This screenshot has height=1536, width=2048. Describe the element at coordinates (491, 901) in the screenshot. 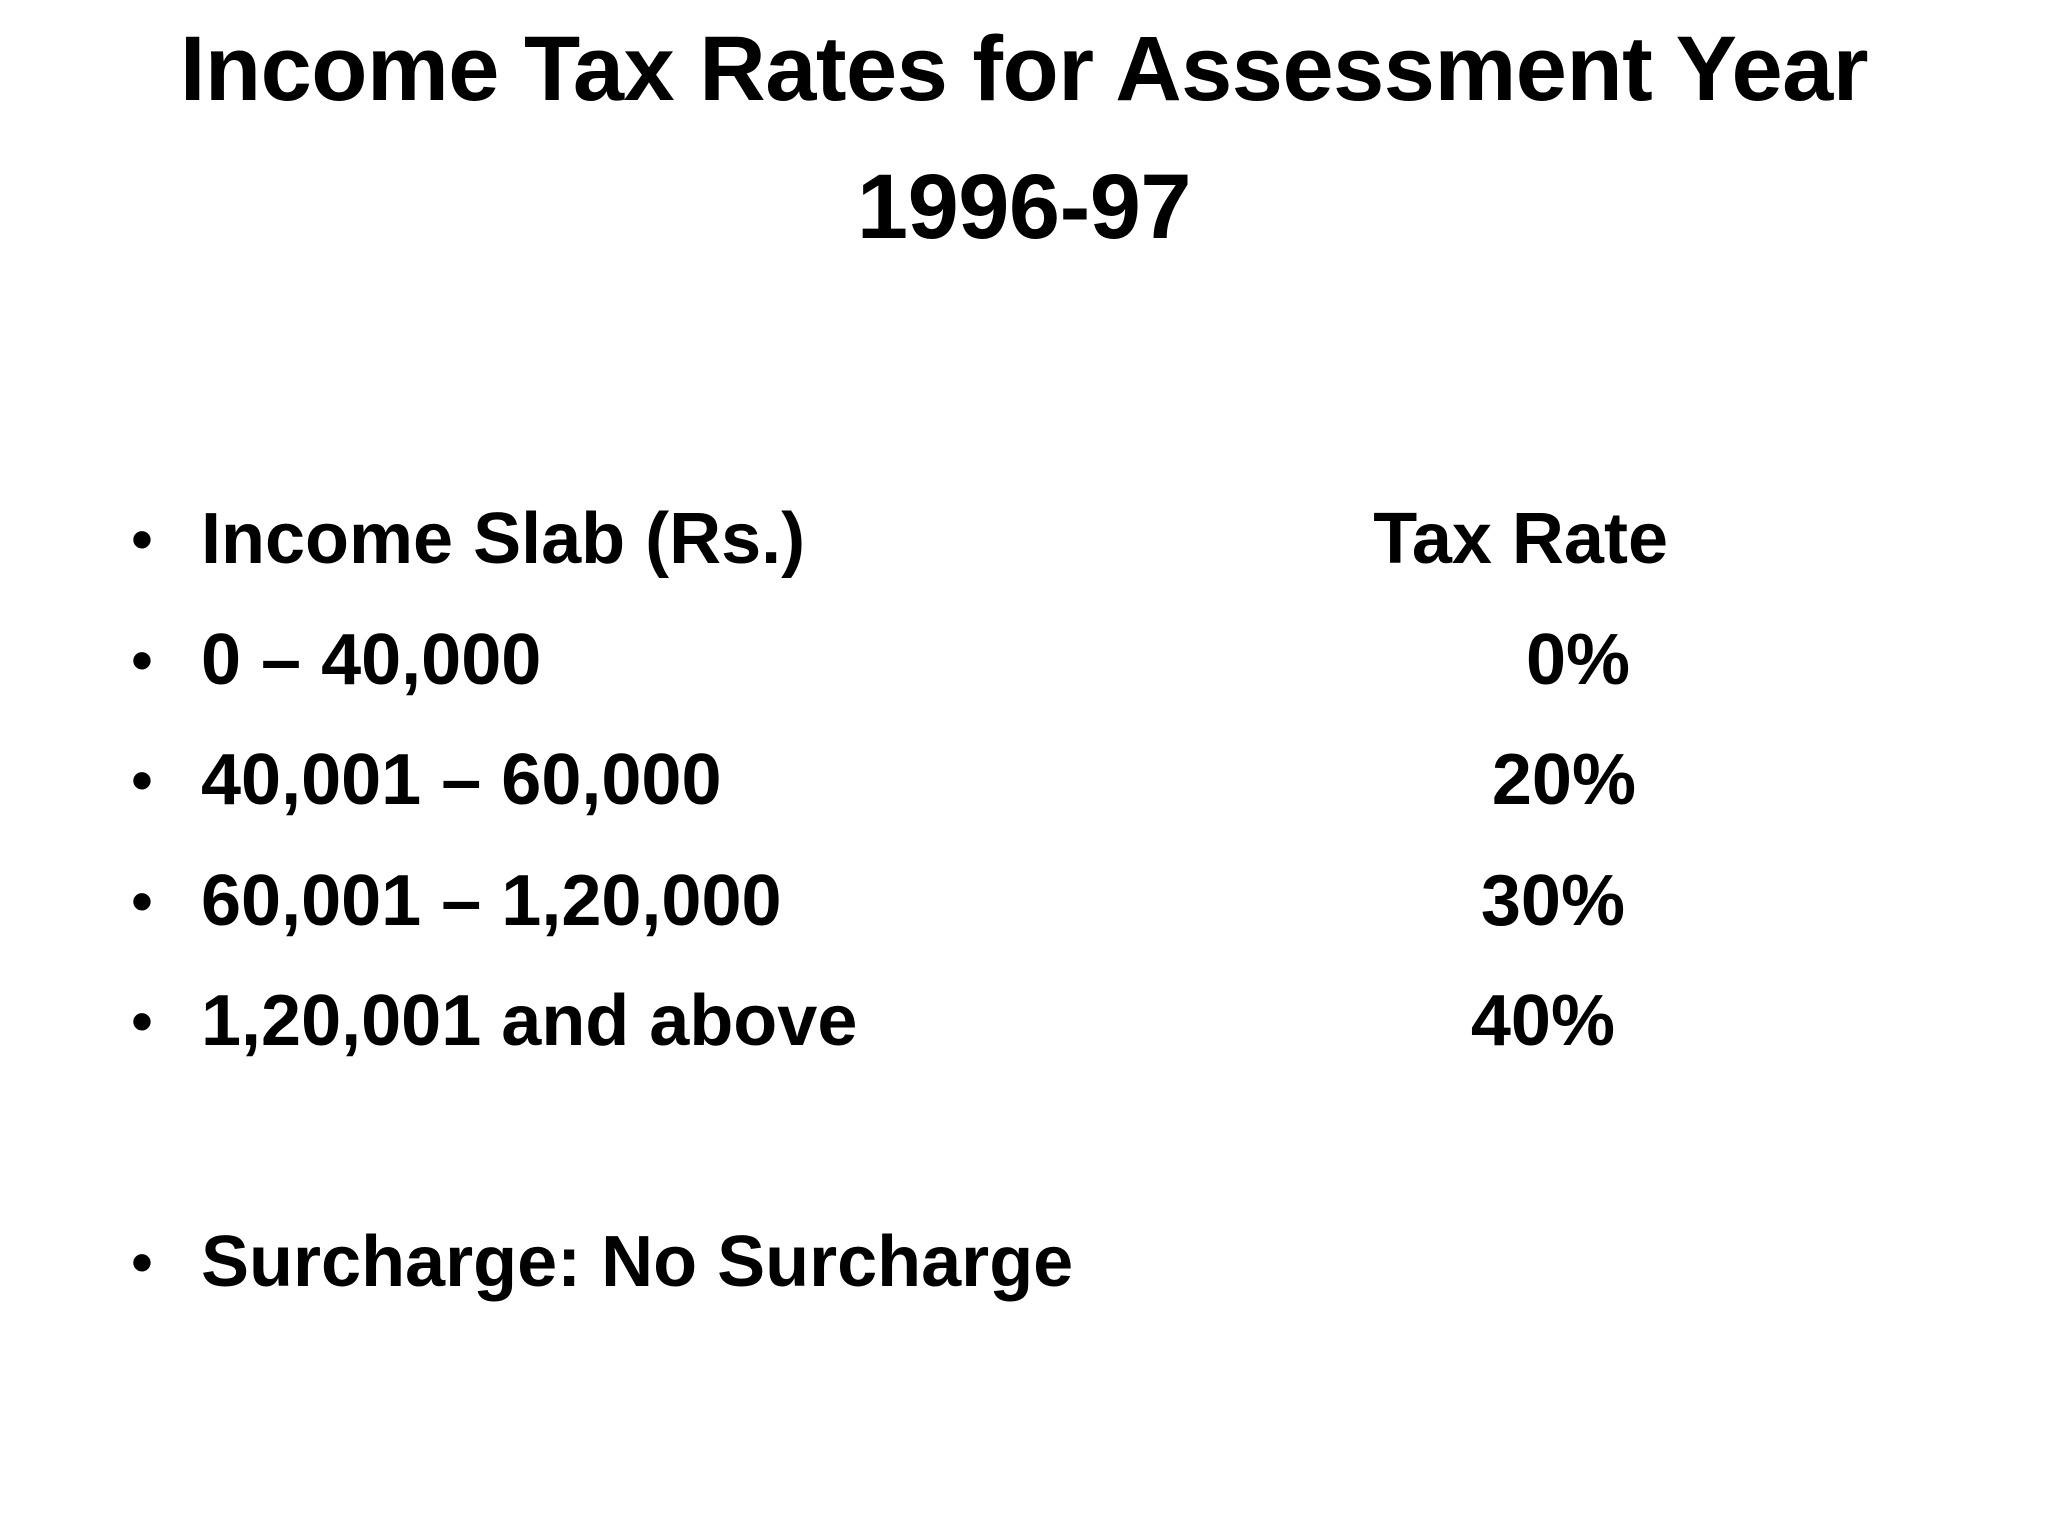

I see `income-slab: 60,001 – 1,20,000` at that location.